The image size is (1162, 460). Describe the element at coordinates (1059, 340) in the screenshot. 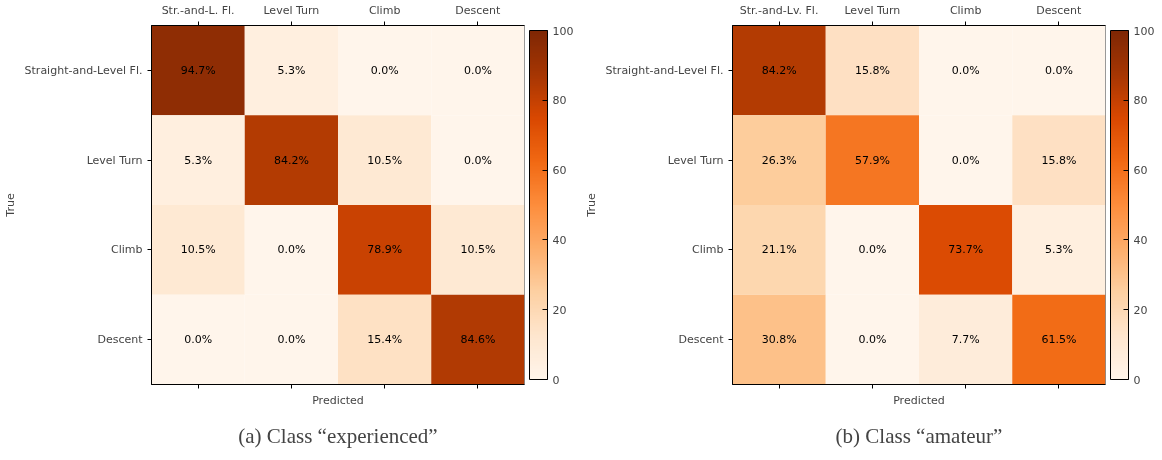

I see `data-label: 61.5%` at that location.